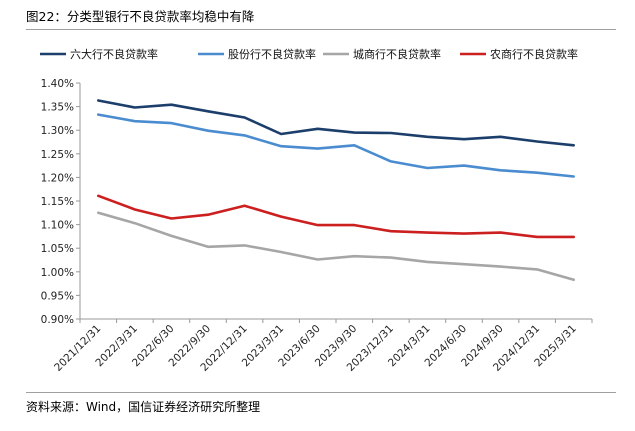  Describe the element at coordinates (397, 54) in the screenshot. I see `legend-label: 城商行不良贷款率` at that location.